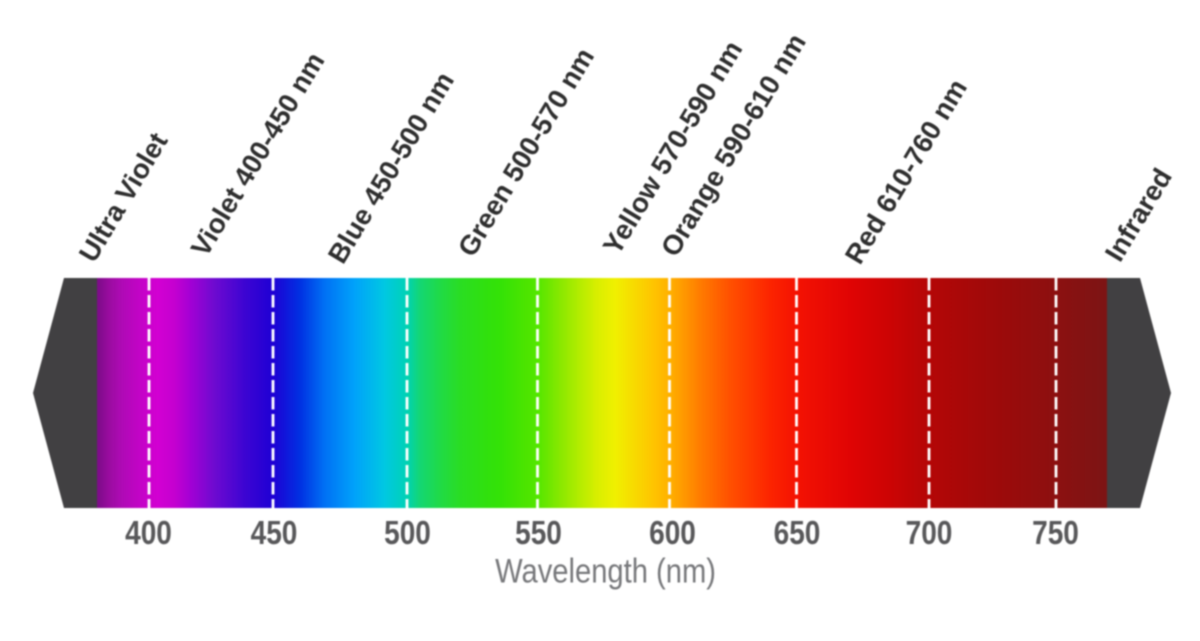 Image resolution: width=1200 pixels, height=641 pixels. What do you see at coordinates (605, 570) in the screenshot?
I see `svg-text: Wavelength (nm)` at bounding box center [605, 570].